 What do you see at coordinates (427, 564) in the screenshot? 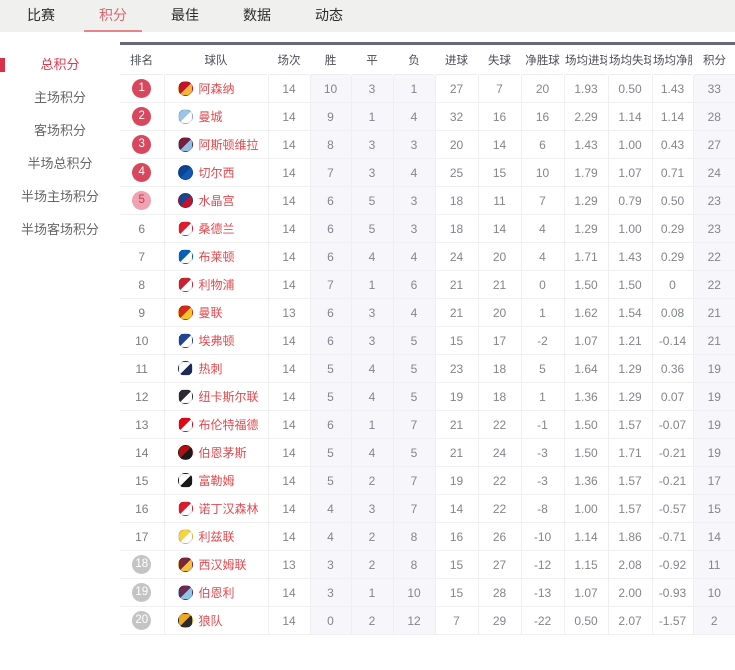
I see `table-row: 18 西汉姆联 13 3 2 8 15 27 -12 1.15 2.08 -0.92 11` at bounding box center [427, 564].